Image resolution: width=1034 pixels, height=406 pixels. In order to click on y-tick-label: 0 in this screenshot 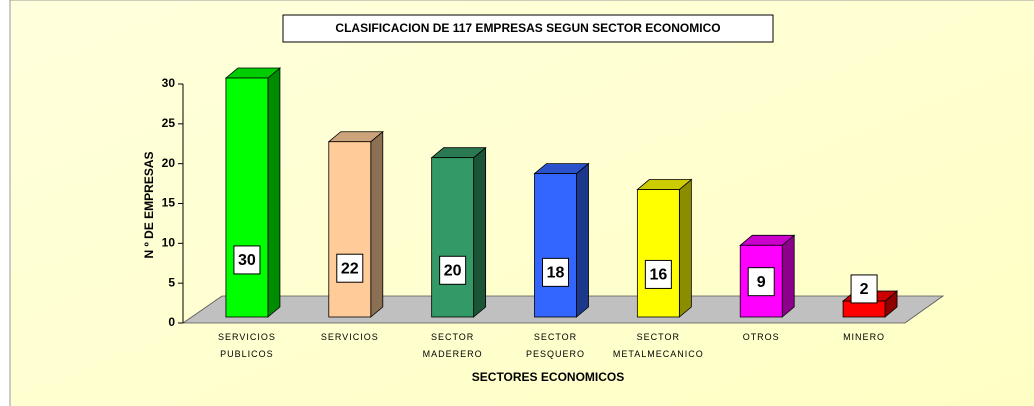, I will do `click(171, 322)`.